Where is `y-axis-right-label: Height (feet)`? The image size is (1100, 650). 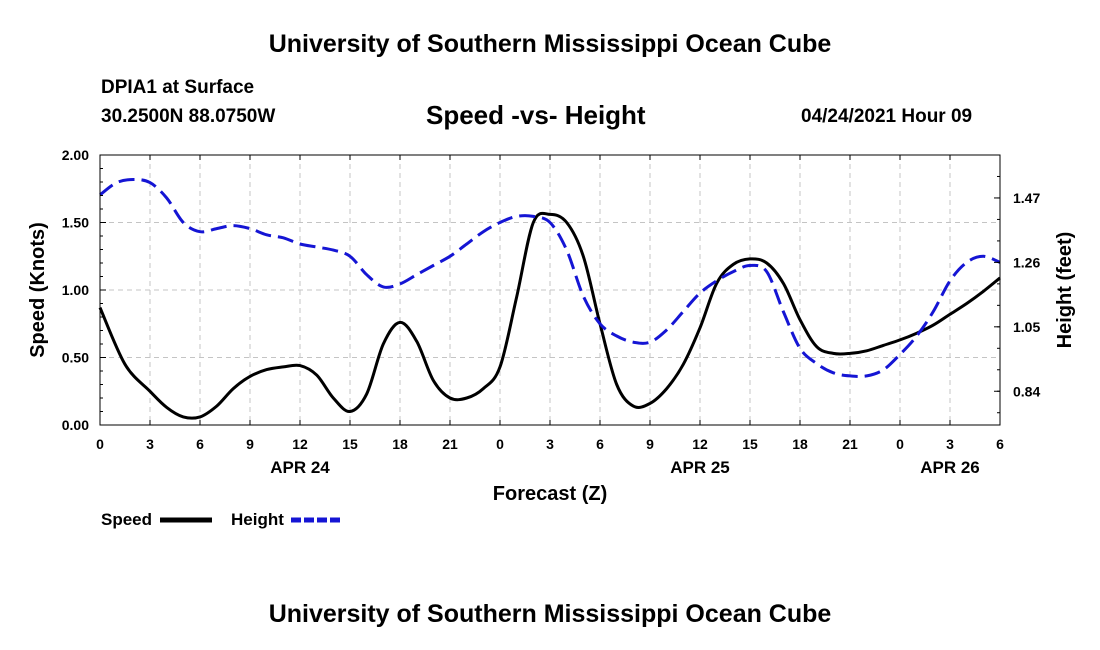
y-axis-right-label: Height (feet) is located at coordinates (1065, 290).